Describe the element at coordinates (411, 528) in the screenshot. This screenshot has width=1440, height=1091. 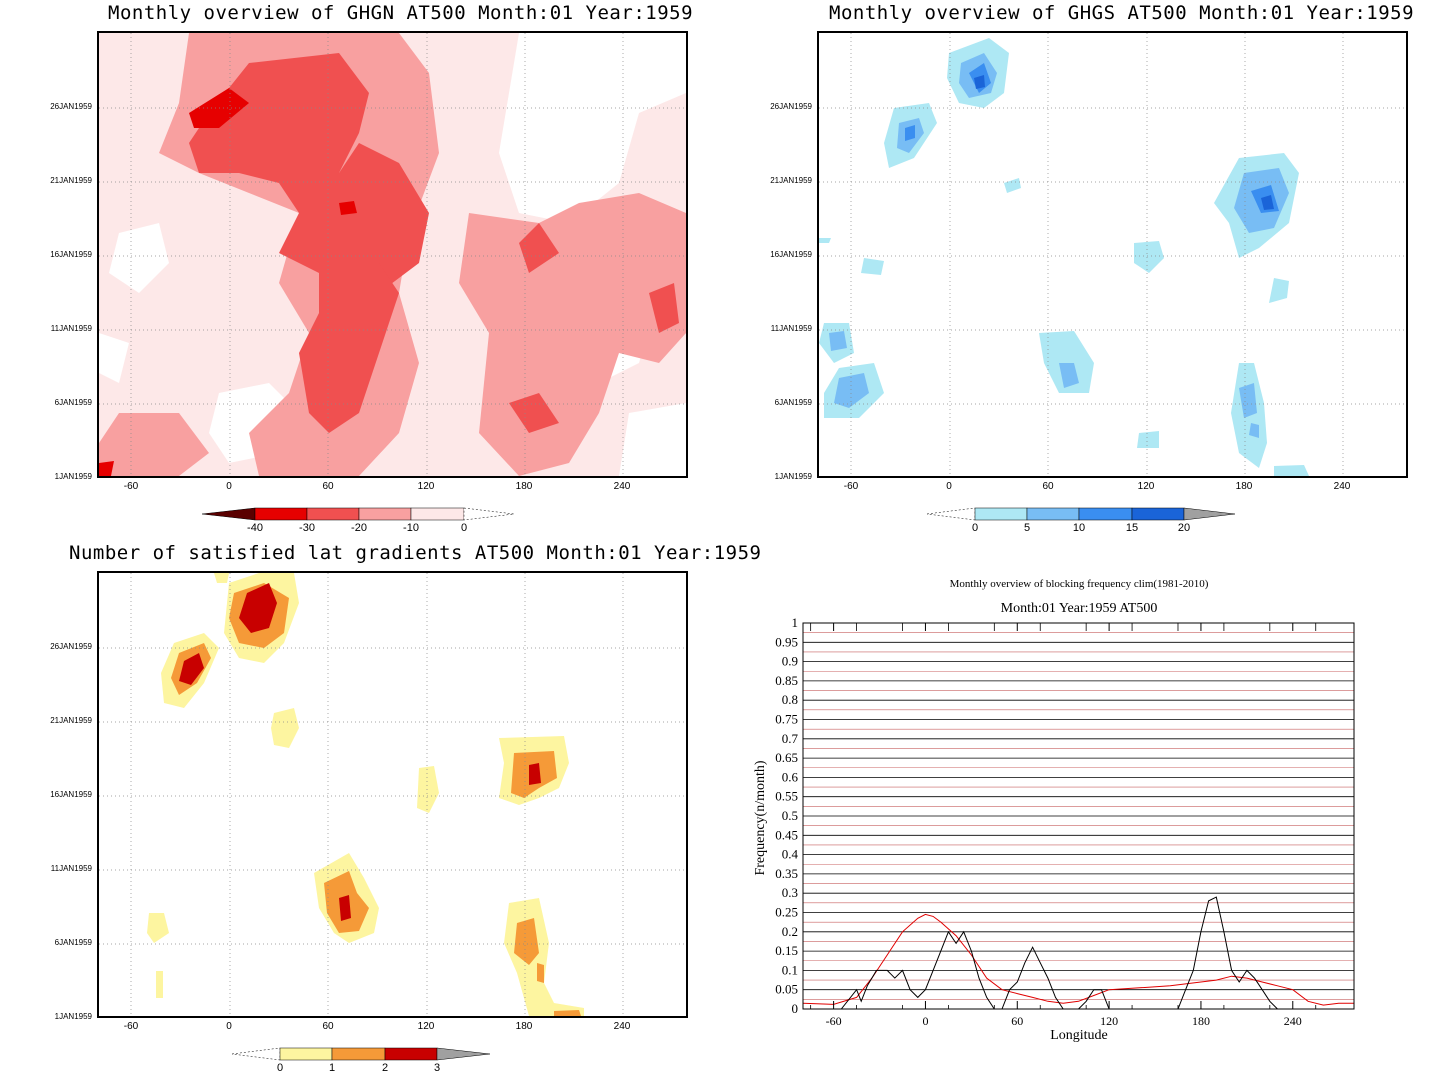
I see `ghgn-colorbar-label: -10` at that location.